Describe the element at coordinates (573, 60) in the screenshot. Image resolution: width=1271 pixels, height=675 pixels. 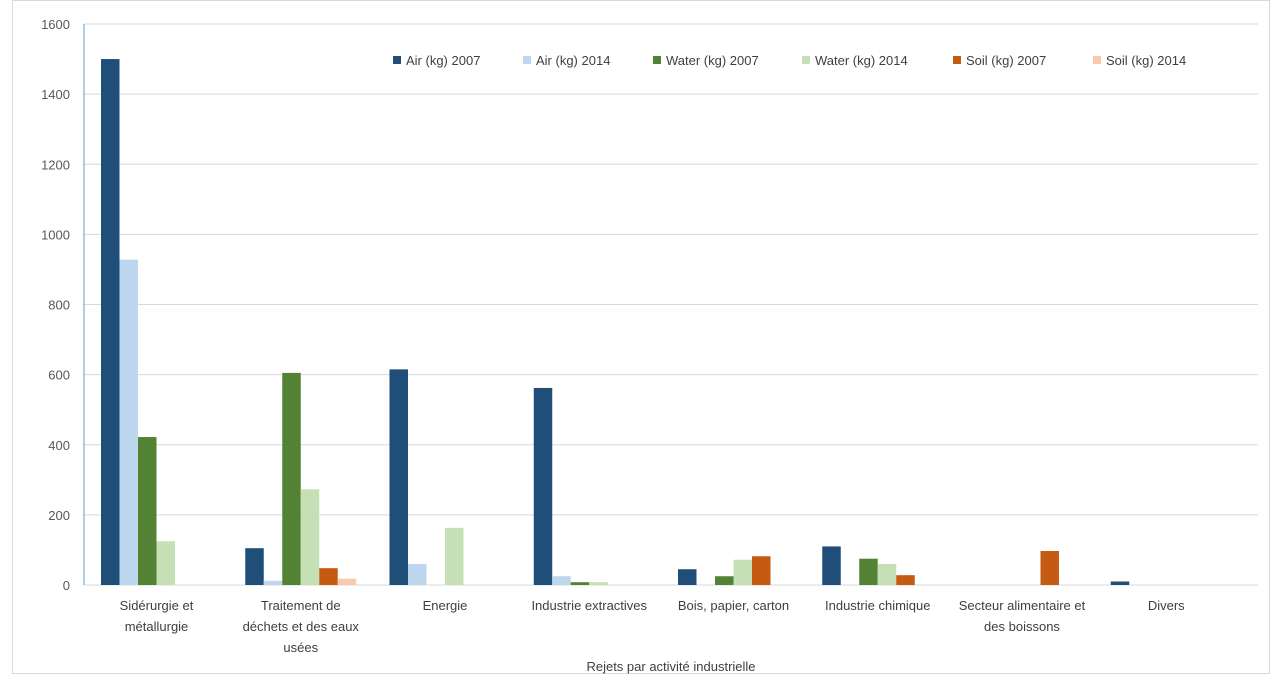
I see `legend-label: Air (kg) 2014` at that location.